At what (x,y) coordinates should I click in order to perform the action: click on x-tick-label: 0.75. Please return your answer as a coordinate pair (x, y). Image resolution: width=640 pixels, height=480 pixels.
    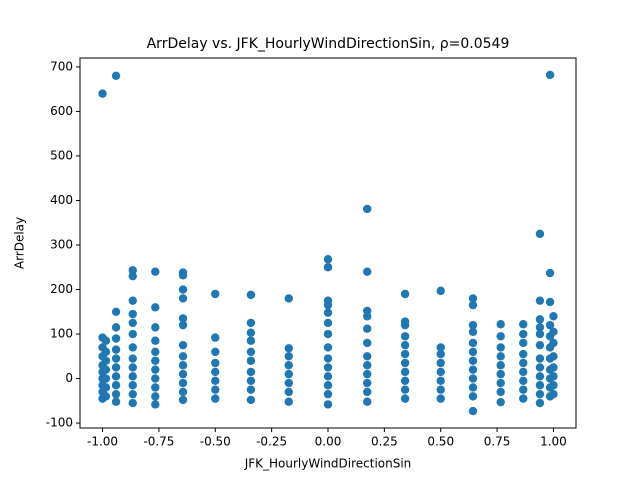
    Looking at the image, I should click on (497, 442).